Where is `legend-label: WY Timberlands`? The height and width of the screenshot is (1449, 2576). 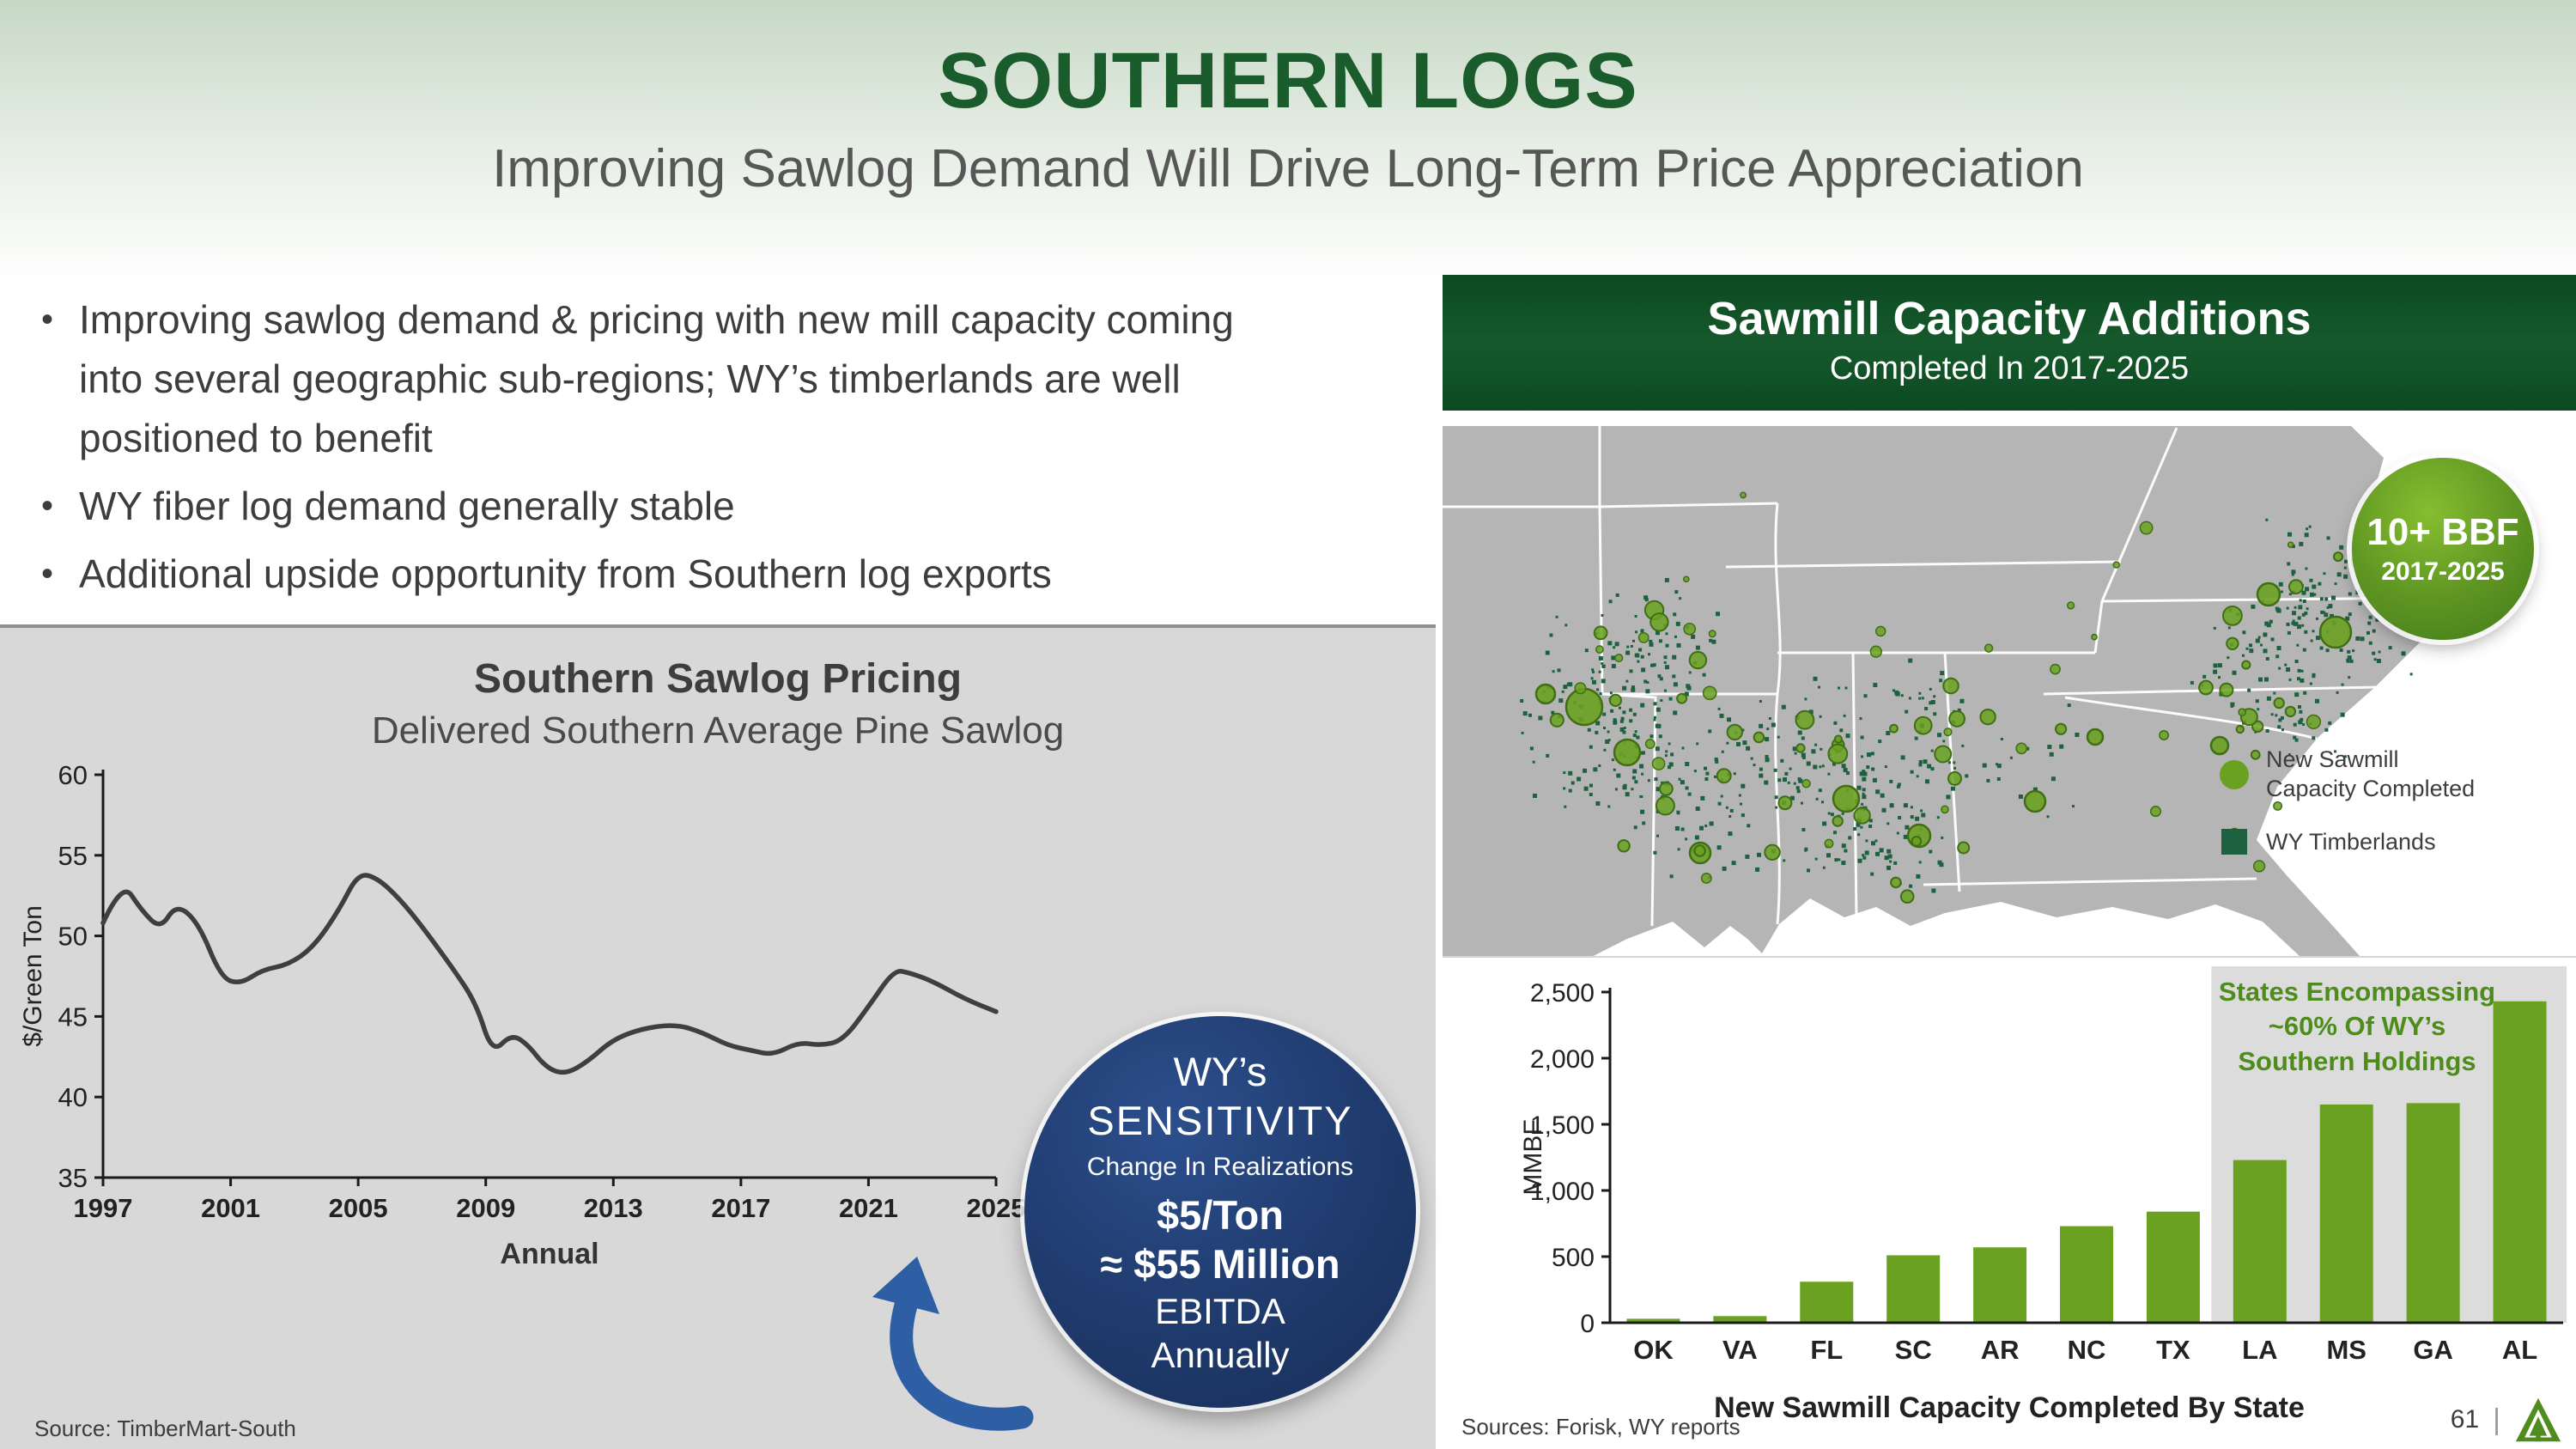 legend-label: WY Timberlands is located at coordinates (2351, 841).